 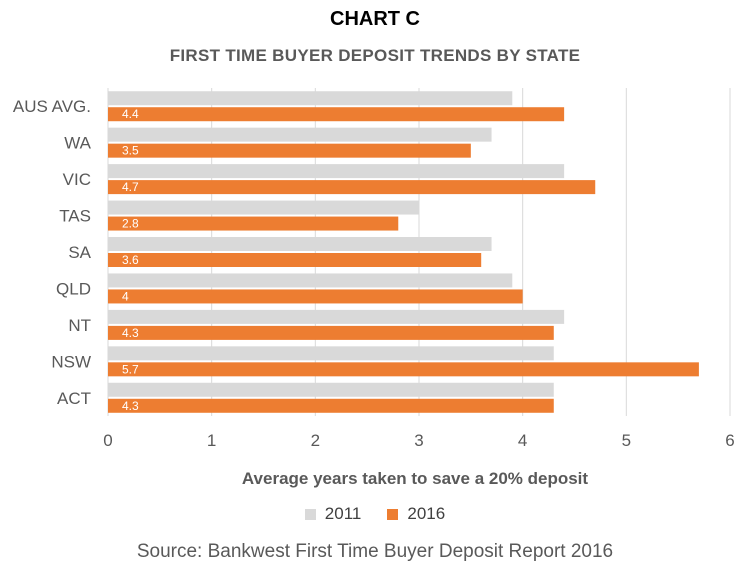 I want to click on legend-item-2011: 2011, so click(x=333, y=514).